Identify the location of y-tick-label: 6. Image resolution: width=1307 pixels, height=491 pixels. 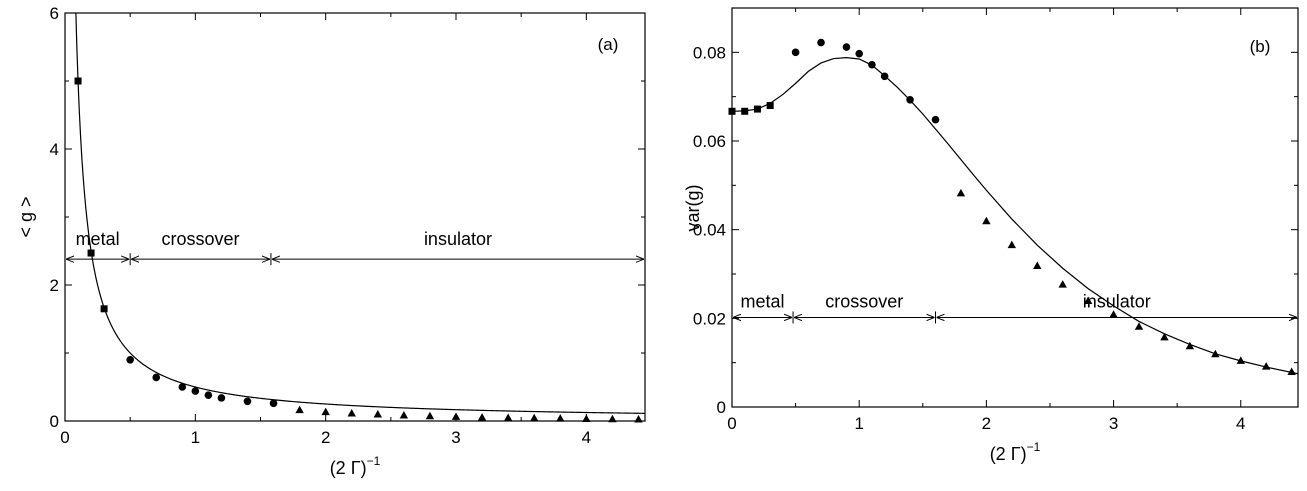
(54, 13).